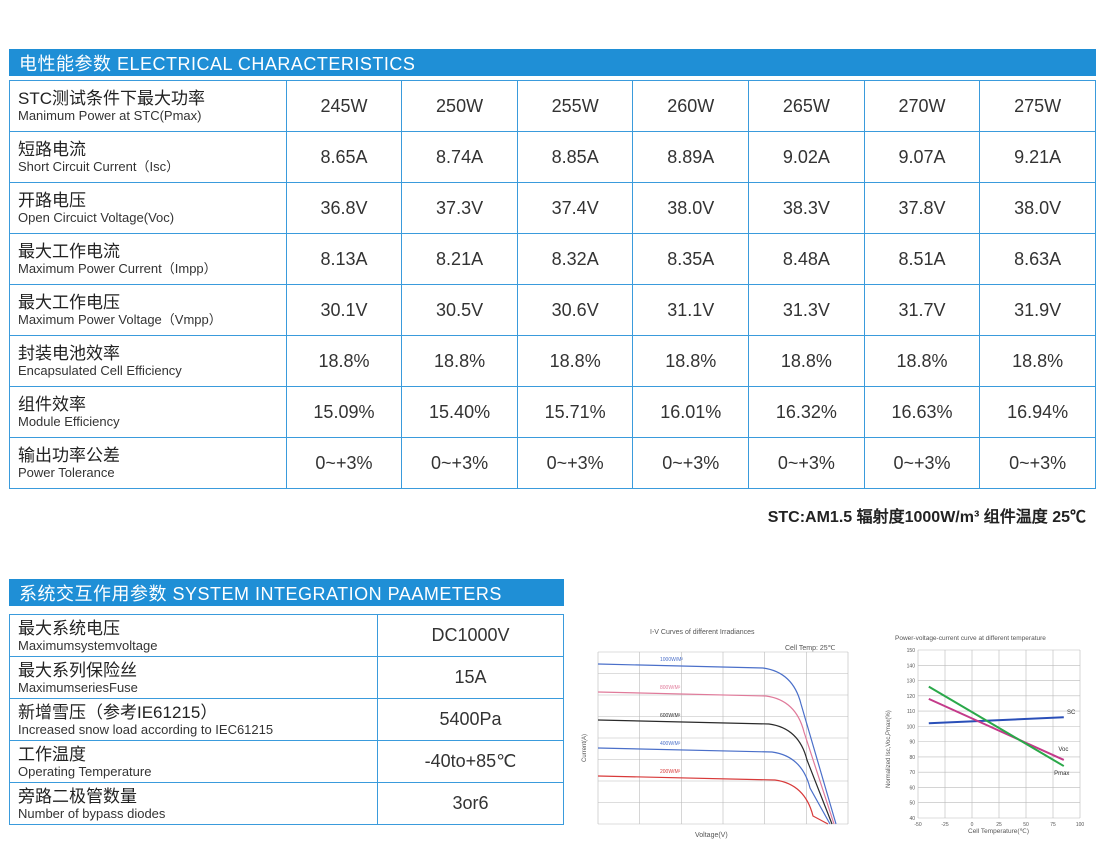 The height and width of the screenshot is (845, 1116). Describe the element at coordinates (148, 310) in the screenshot. I see `electrical-row-label: 最大工作电压 Maximum Power Voltage（Vmpp）` at that location.